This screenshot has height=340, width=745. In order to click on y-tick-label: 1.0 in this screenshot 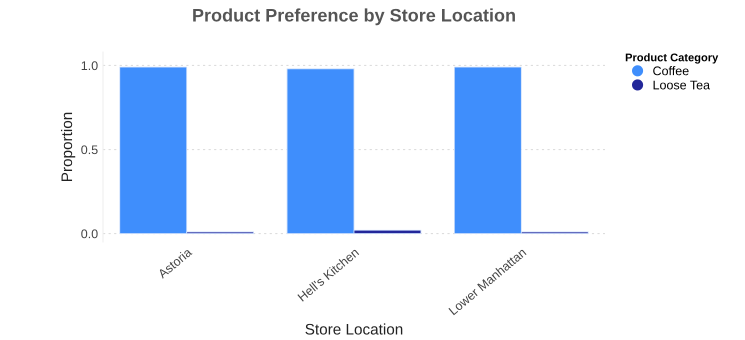, I will do `click(90, 65)`.